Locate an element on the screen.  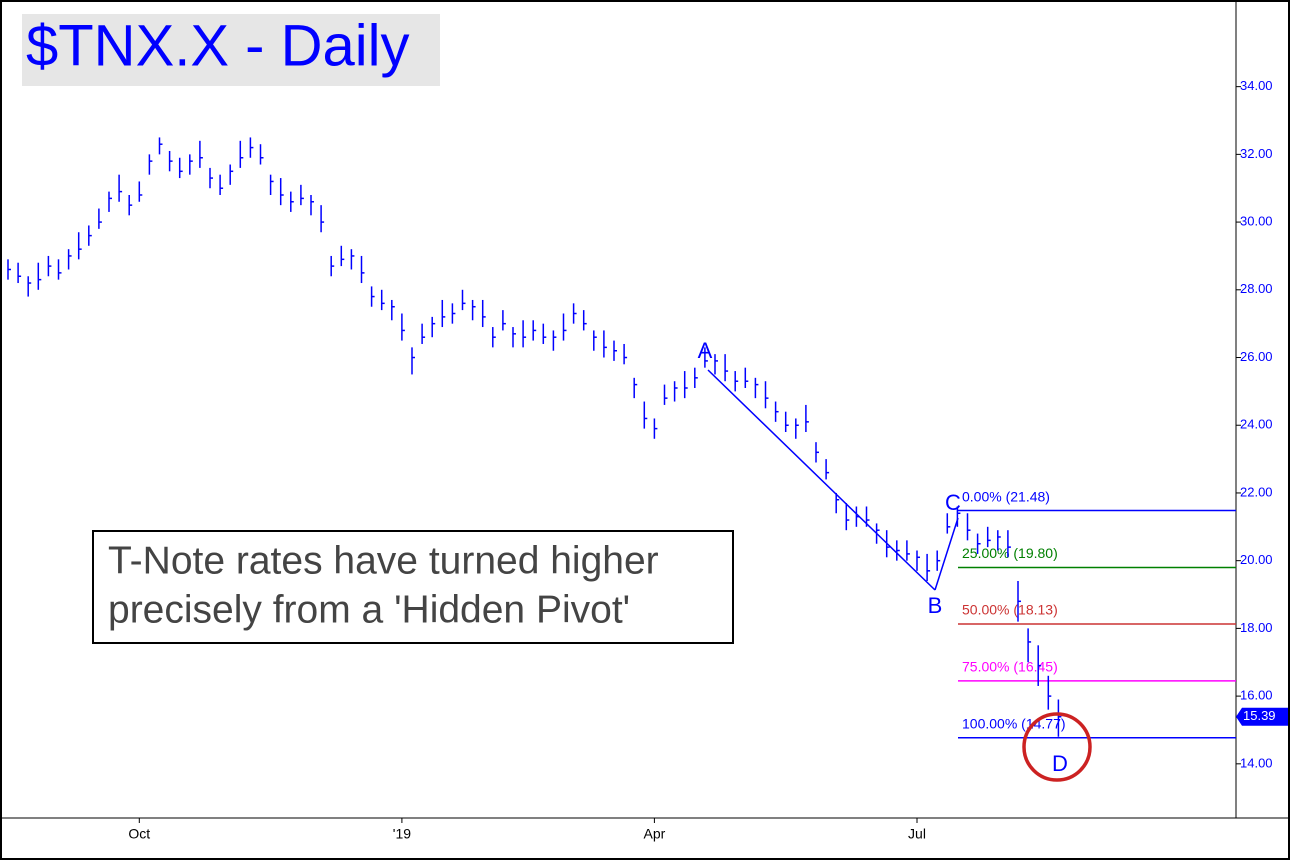
y-tick-label: 14.00 is located at coordinates (1256, 762).